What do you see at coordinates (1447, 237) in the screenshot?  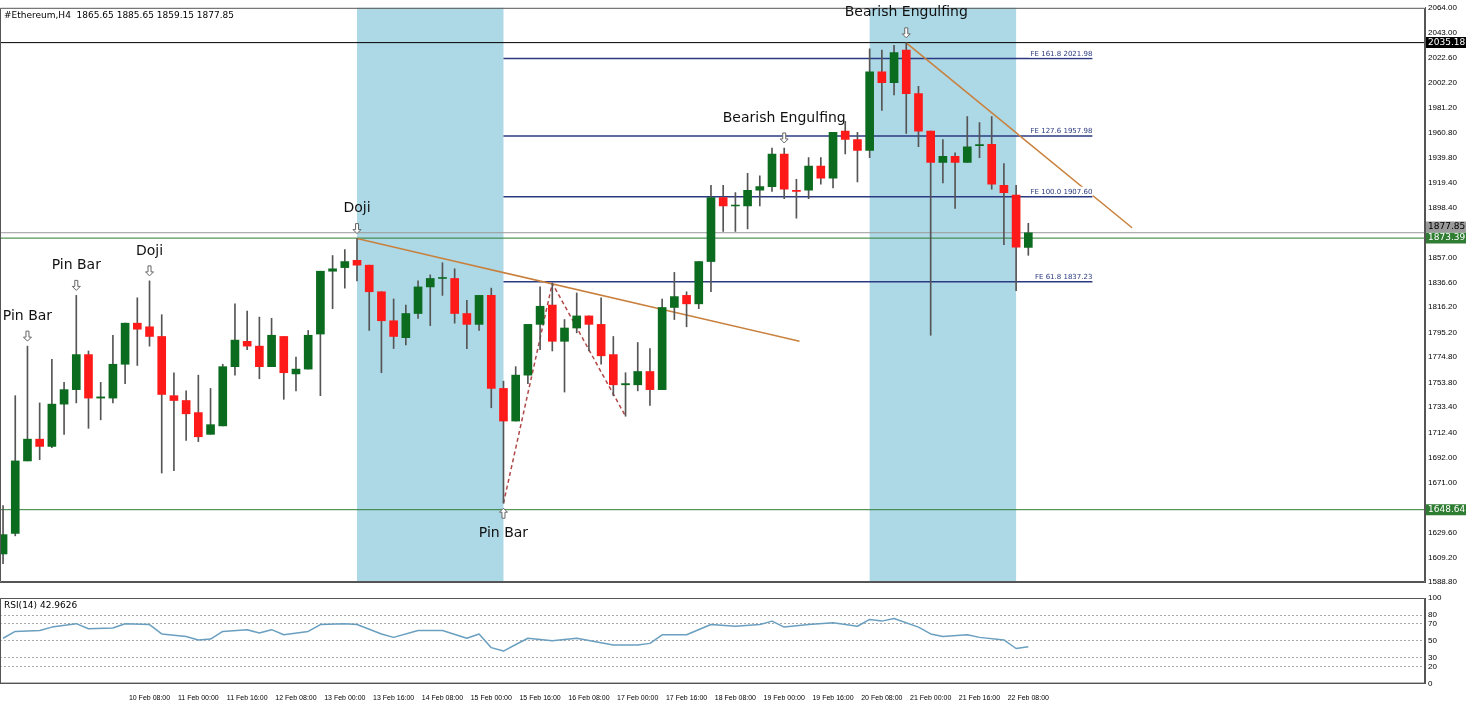 I see `ref-line-label: 1873.39` at bounding box center [1447, 237].